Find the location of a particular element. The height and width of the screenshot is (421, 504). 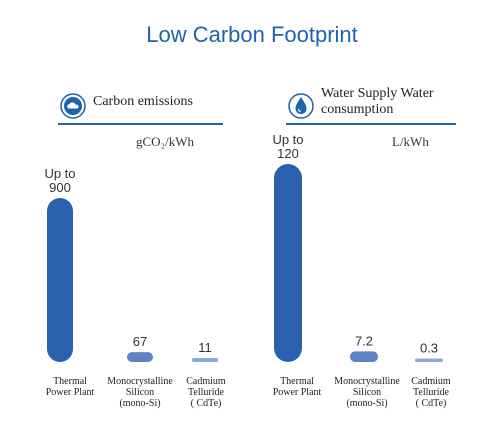

water-drop-icon is located at coordinates (301, 106).